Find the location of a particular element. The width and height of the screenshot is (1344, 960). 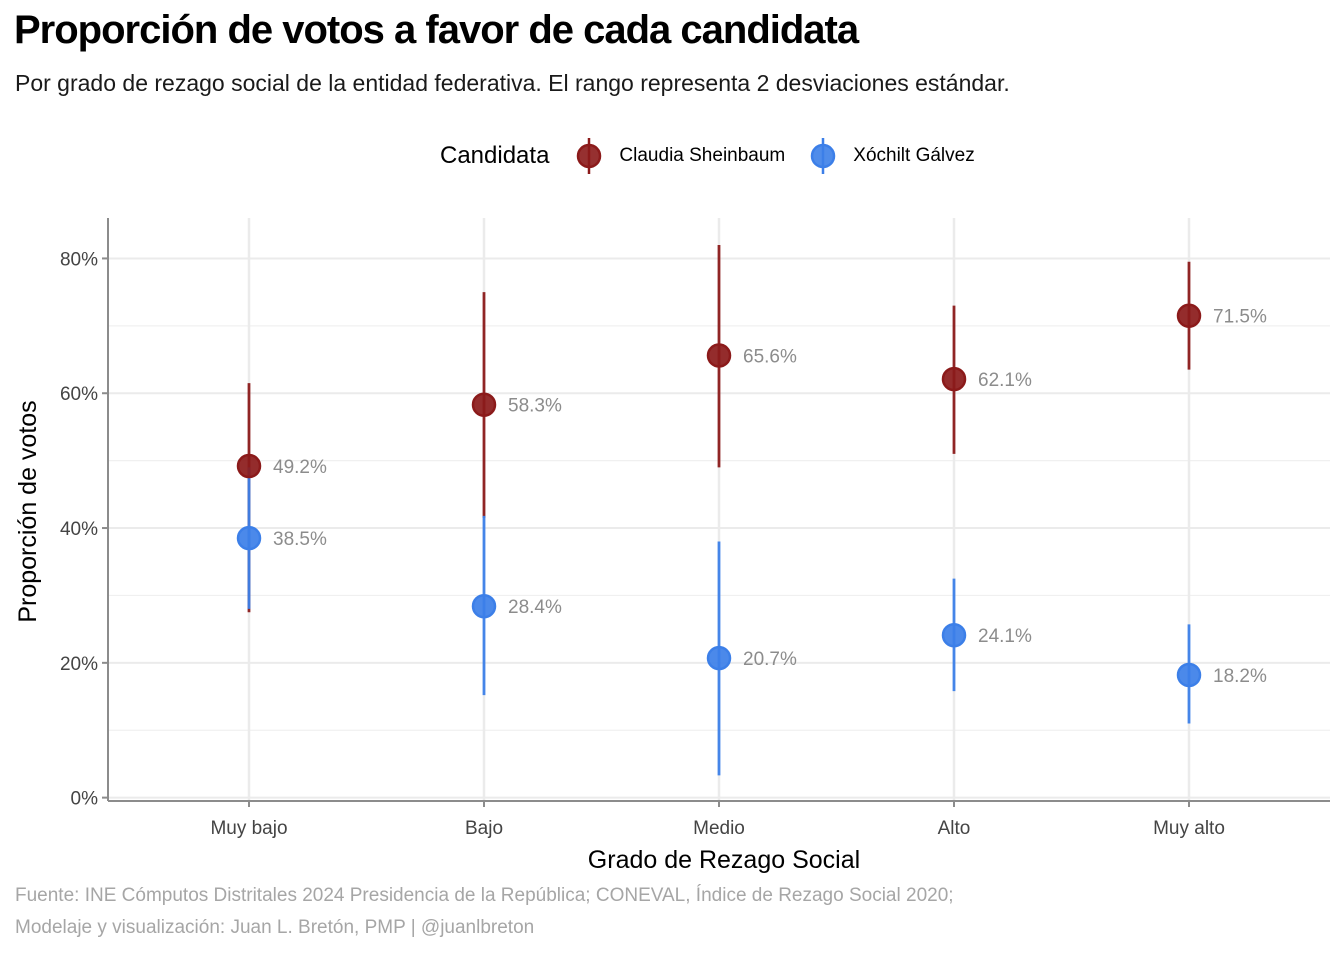

x-tick-label: Muy bajo is located at coordinates (248, 828).